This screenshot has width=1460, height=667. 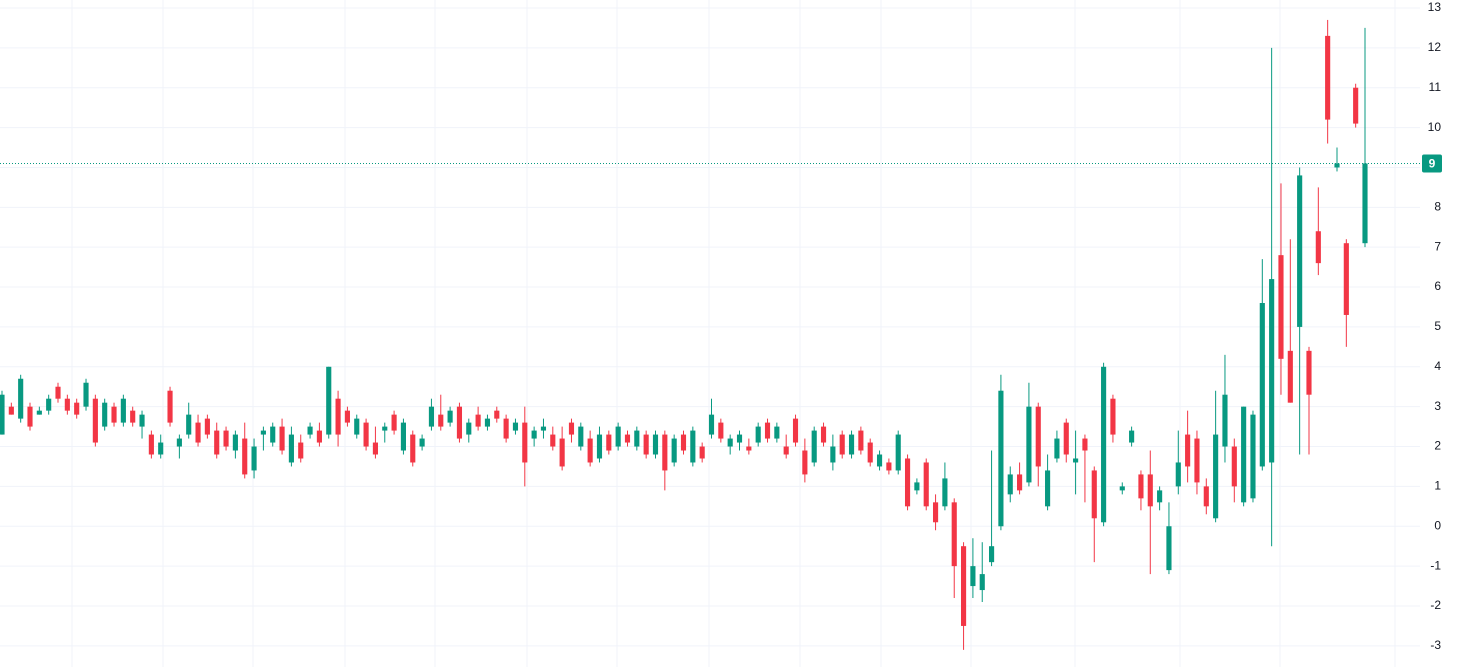 I want to click on y-tick-label: 0, so click(x=1437, y=525).